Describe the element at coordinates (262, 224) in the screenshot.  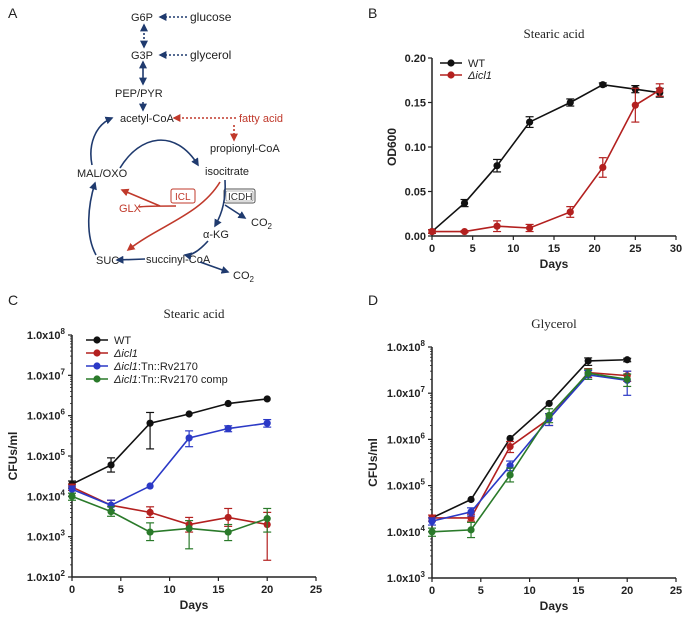
I see `co2-top: CO2` at that location.